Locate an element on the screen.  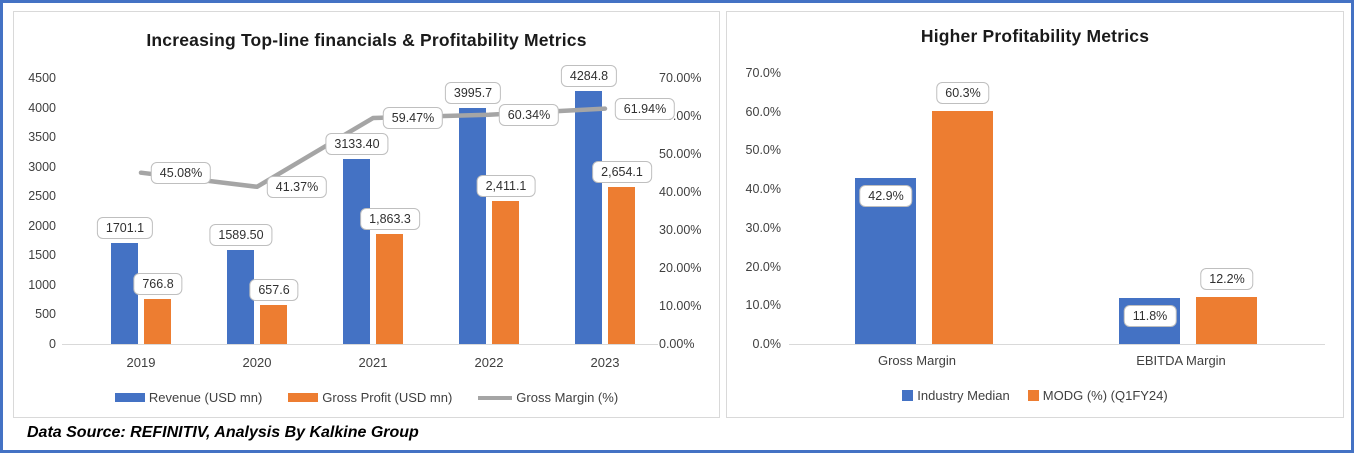
right-axis-tick-label: 70.00% is located at coordinates (680, 78).